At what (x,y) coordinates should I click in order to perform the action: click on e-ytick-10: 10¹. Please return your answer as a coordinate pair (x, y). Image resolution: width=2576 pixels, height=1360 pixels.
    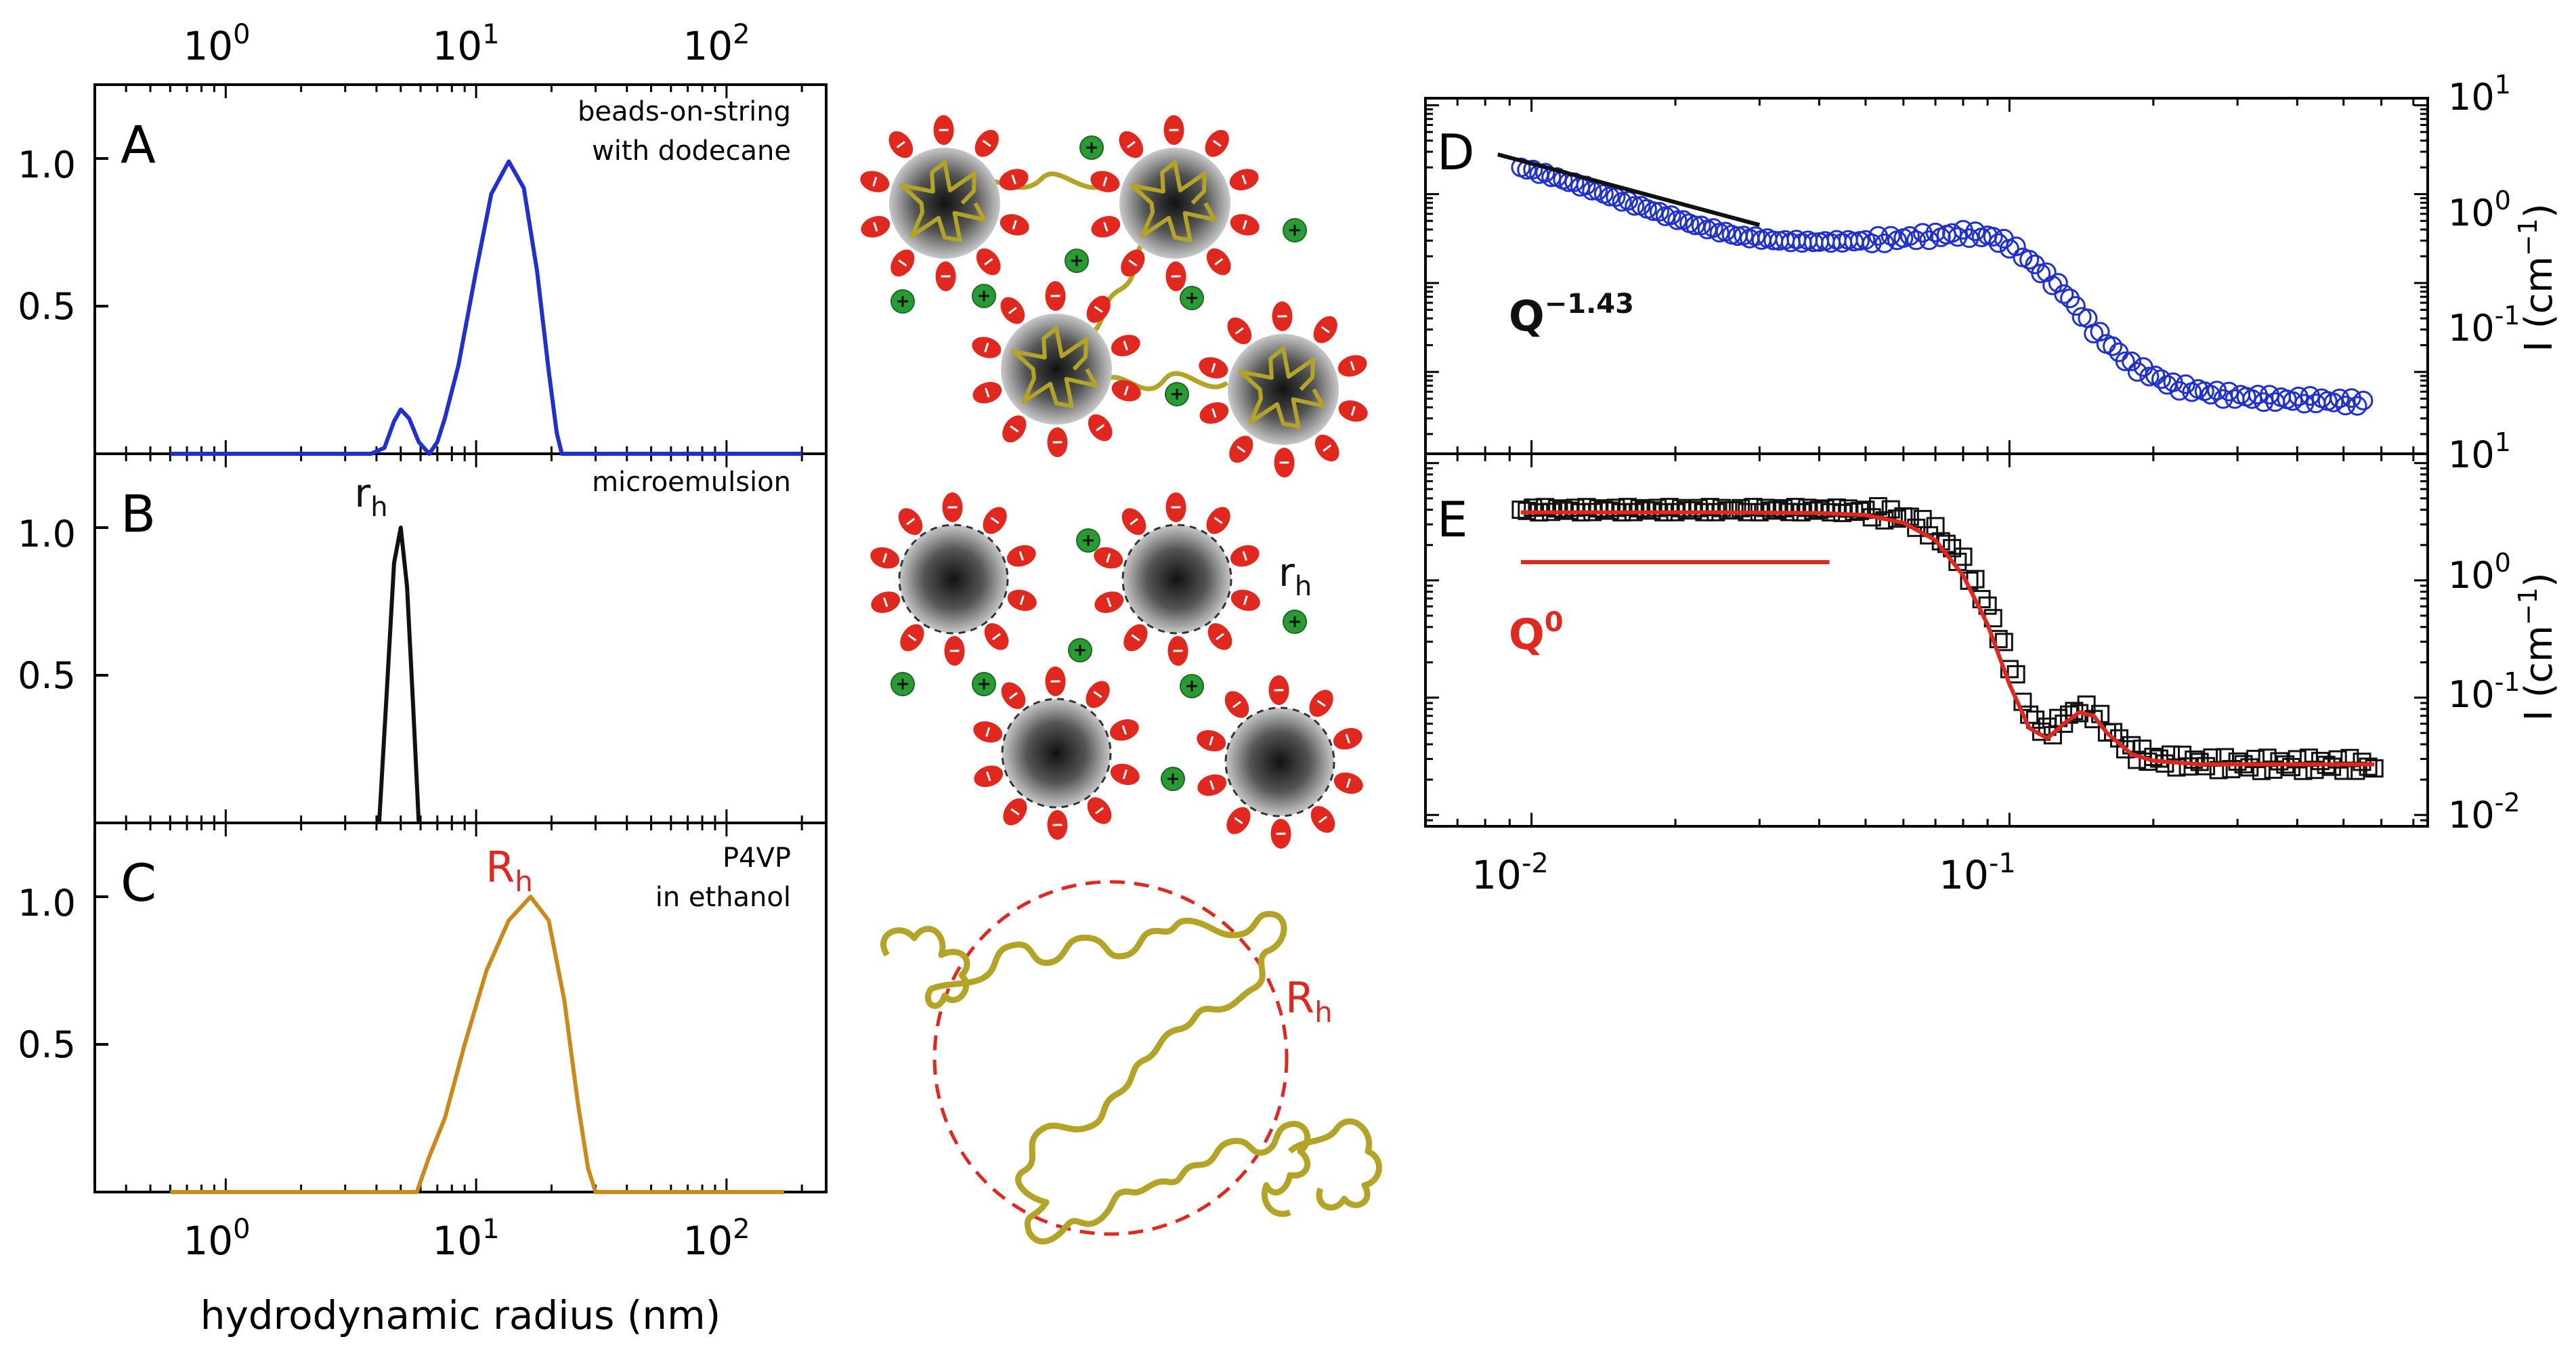
    Looking at the image, I should click on (2479, 451).